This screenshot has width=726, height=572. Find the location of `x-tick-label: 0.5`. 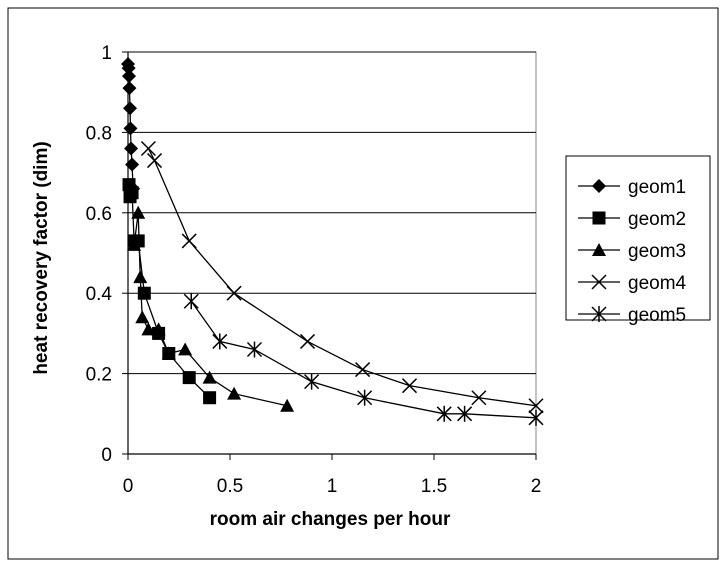

x-tick-label: 0.5 is located at coordinates (230, 486).